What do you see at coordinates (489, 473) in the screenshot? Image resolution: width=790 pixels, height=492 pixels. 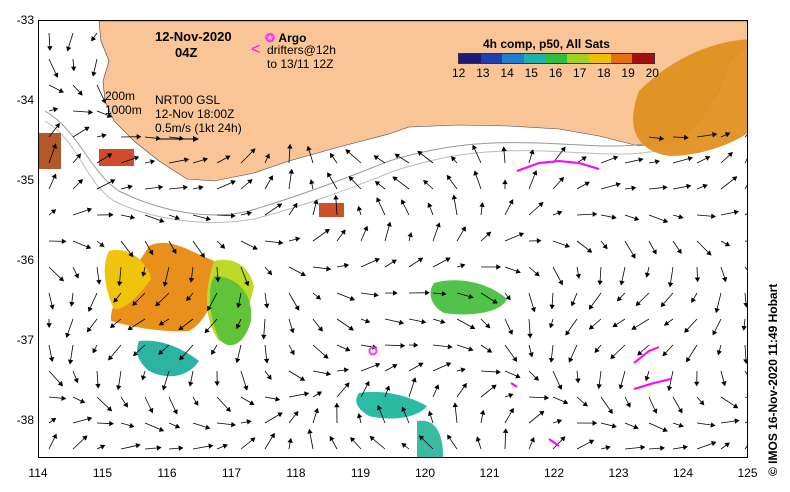 I see `x-tick-label: 121` at bounding box center [489, 473].